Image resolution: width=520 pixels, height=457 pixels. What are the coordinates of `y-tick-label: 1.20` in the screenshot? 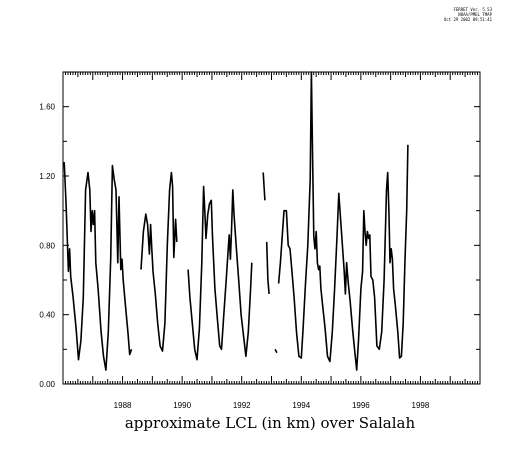 It's located at (47, 176).